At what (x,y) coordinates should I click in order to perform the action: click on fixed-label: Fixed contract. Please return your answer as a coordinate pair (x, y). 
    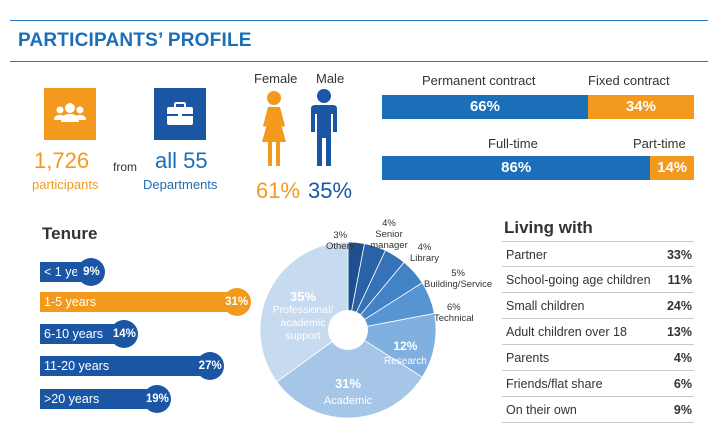
    Looking at the image, I should click on (629, 80).